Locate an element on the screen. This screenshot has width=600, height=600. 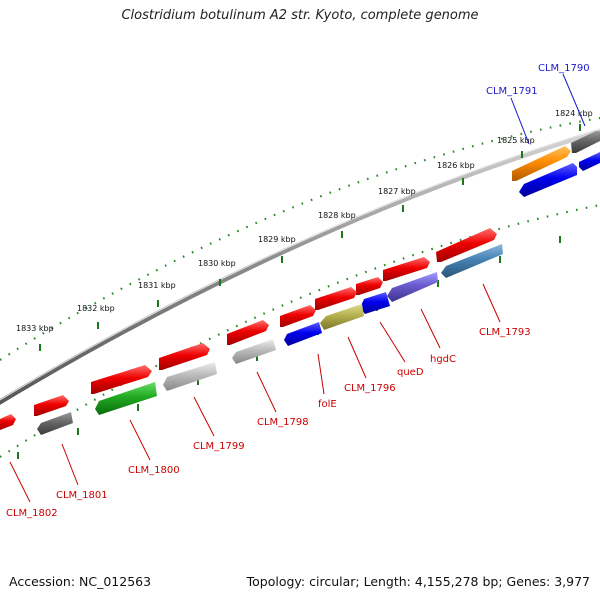
gene-label: queD is located at coordinates (410, 372).